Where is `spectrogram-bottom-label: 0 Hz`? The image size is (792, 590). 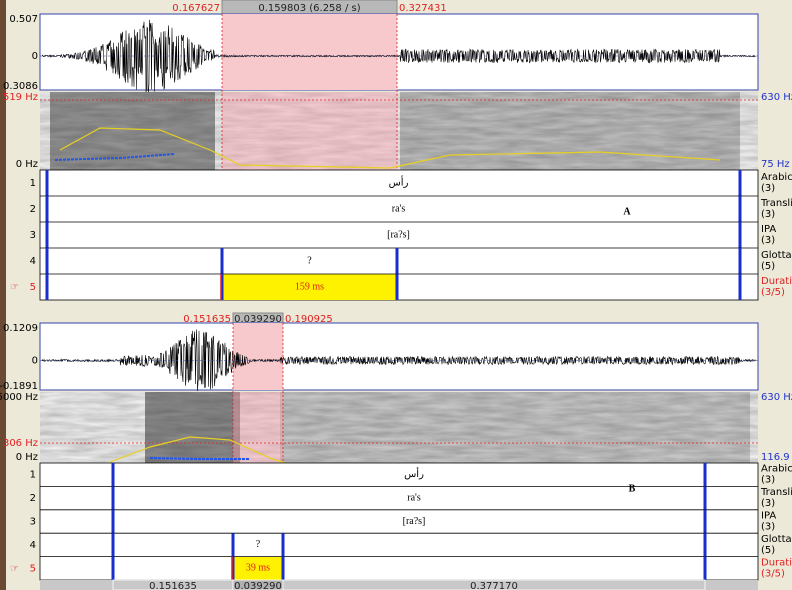
spectrogram-bottom-label: 0 Hz is located at coordinates (27, 457).